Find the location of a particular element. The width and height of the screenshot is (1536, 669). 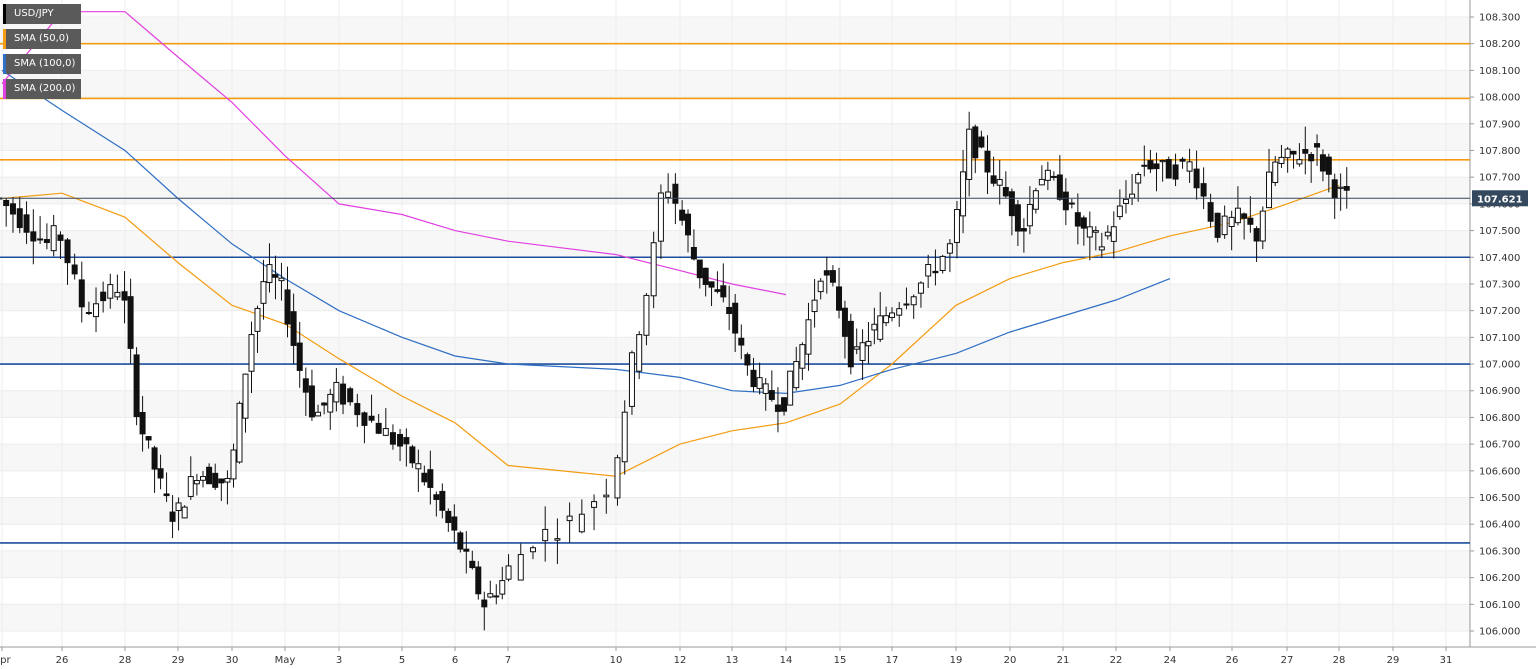

price-tick-label: 107.300 is located at coordinates (1499, 284).